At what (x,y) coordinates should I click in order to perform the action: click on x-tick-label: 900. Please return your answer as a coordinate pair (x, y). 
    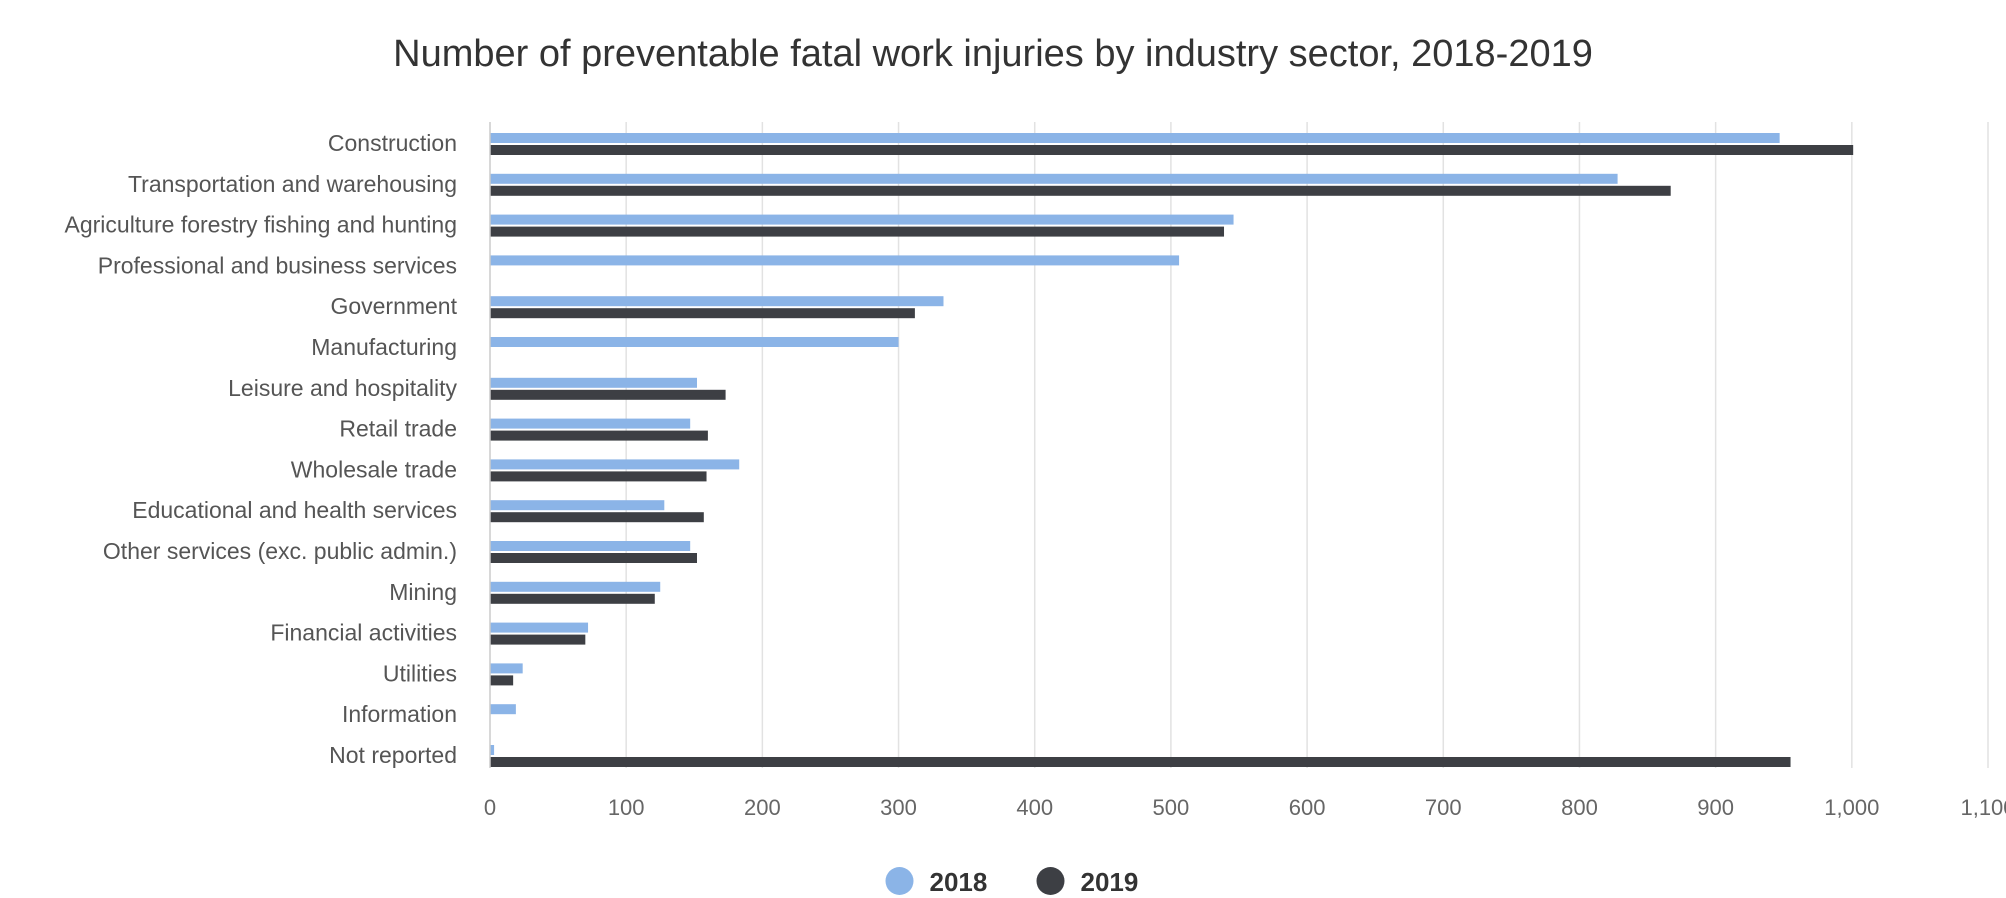
    Looking at the image, I should click on (1715, 807).